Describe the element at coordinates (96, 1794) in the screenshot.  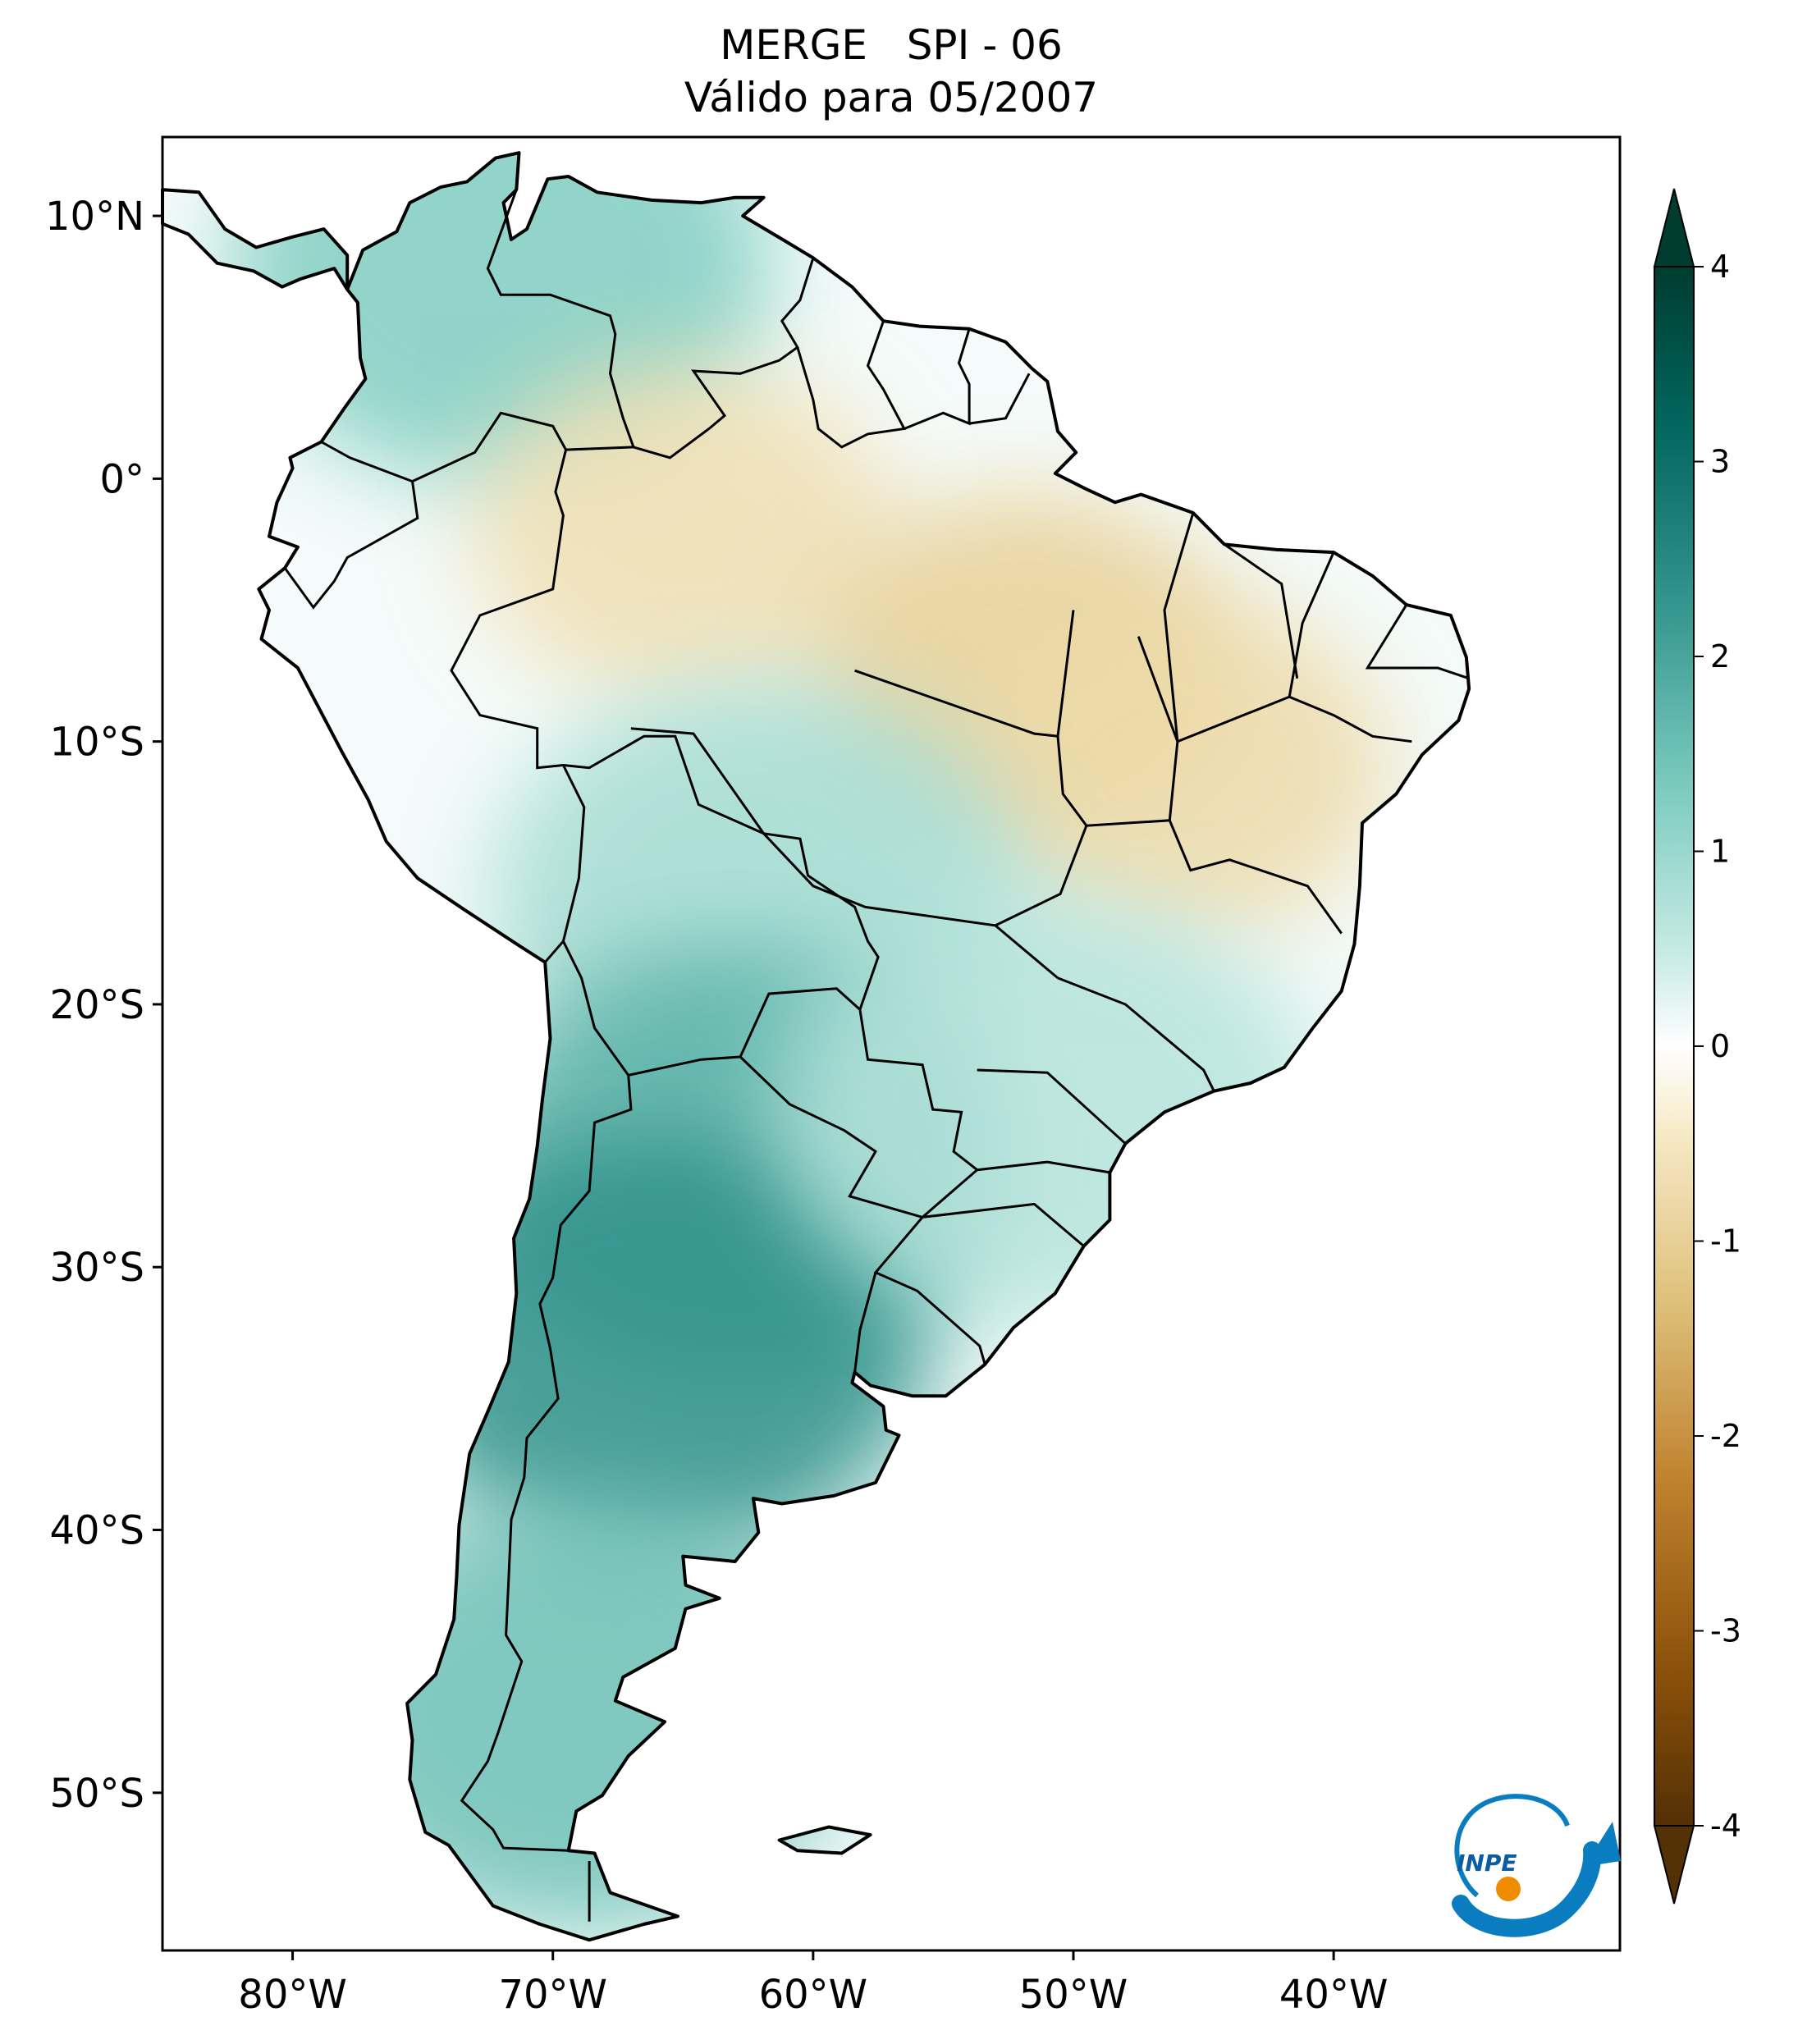
I see `lat-tick-label: 50°S` at that location.